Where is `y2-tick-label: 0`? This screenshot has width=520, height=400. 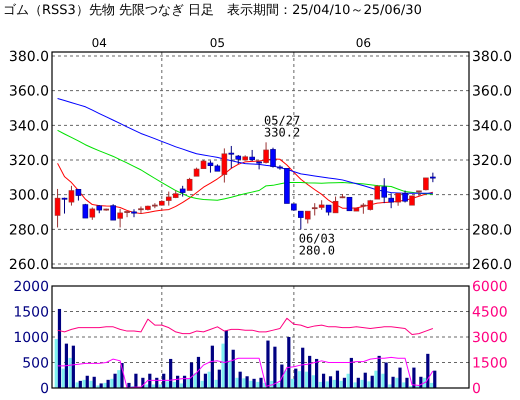
y2-tick-label: 0 is located at coordinates (476, 389).